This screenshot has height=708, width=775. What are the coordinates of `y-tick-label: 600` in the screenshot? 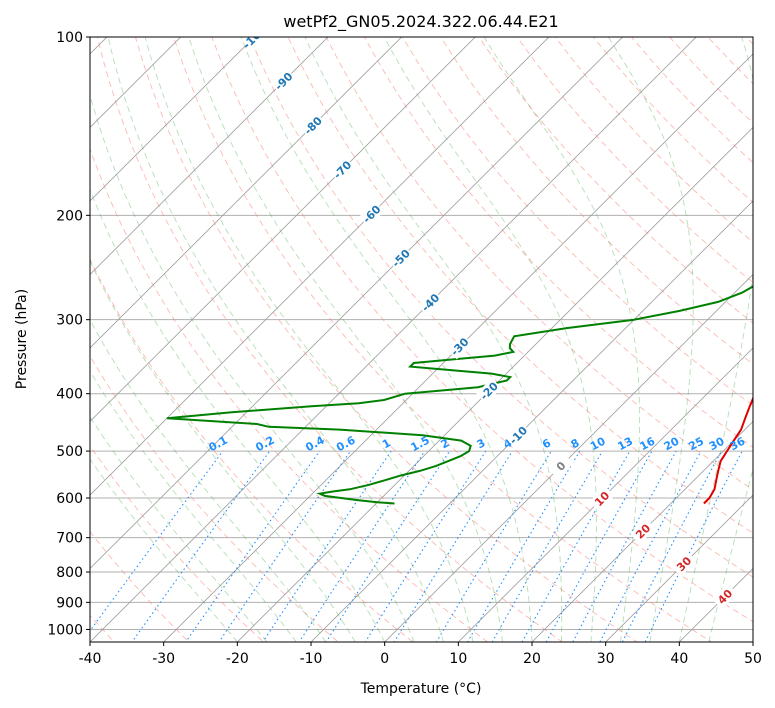 It's located at (69, 499).